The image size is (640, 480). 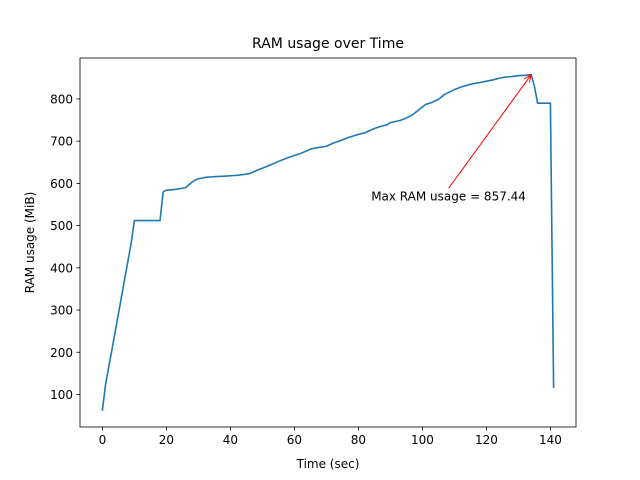 I want to click on x-tick-label: 100, so click(x=422, y=440).